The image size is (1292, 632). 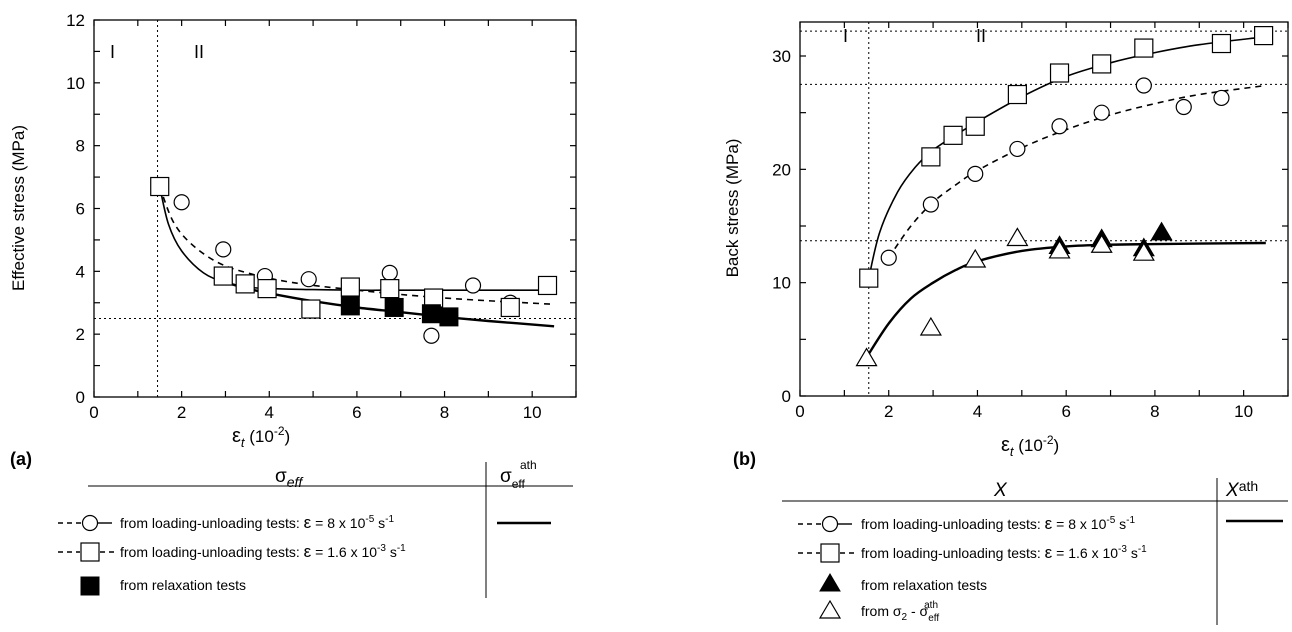 What do you see at coordinates (80, 271) in the screenshot?
I see `panel-a-y-tick-label: 4` at bounding box center [80, 271].